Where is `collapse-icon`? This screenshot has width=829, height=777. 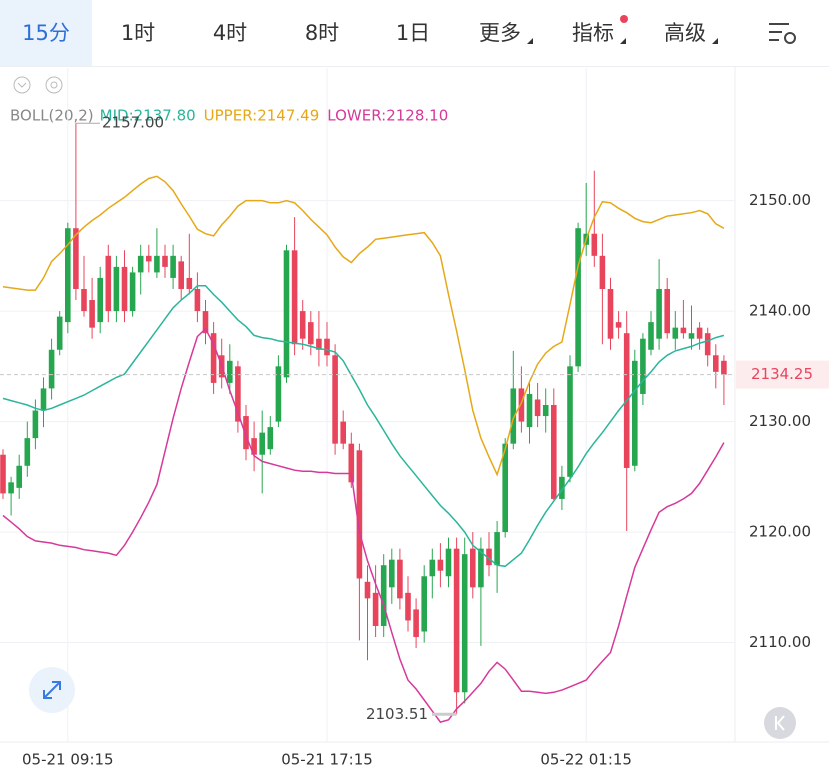
collapse-icon is located at coordinates (22, 85).